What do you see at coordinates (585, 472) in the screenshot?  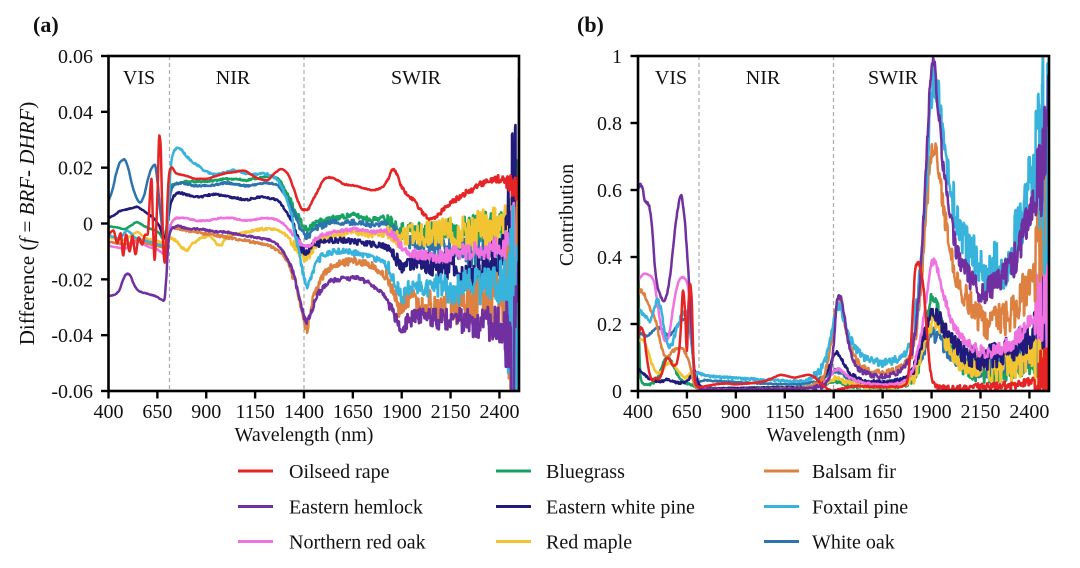 I see `svg-text: Bluegrass` at bounding box center [585, 472].